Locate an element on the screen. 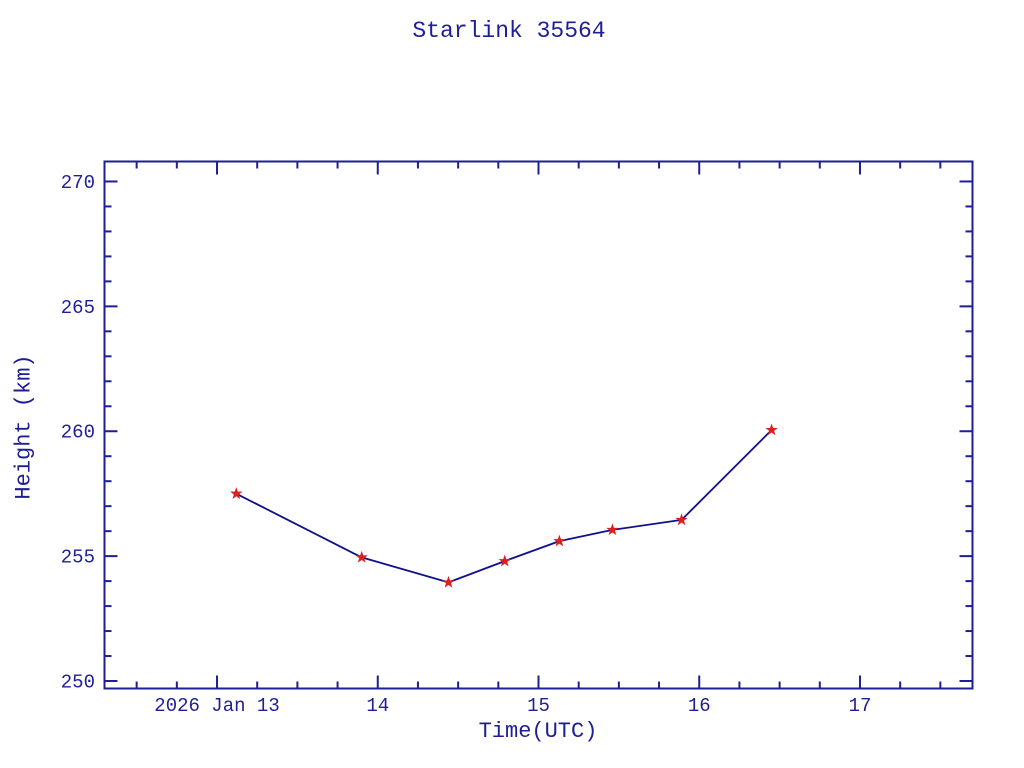  x-tick-label: 17 is located at coordinates (860, 706).